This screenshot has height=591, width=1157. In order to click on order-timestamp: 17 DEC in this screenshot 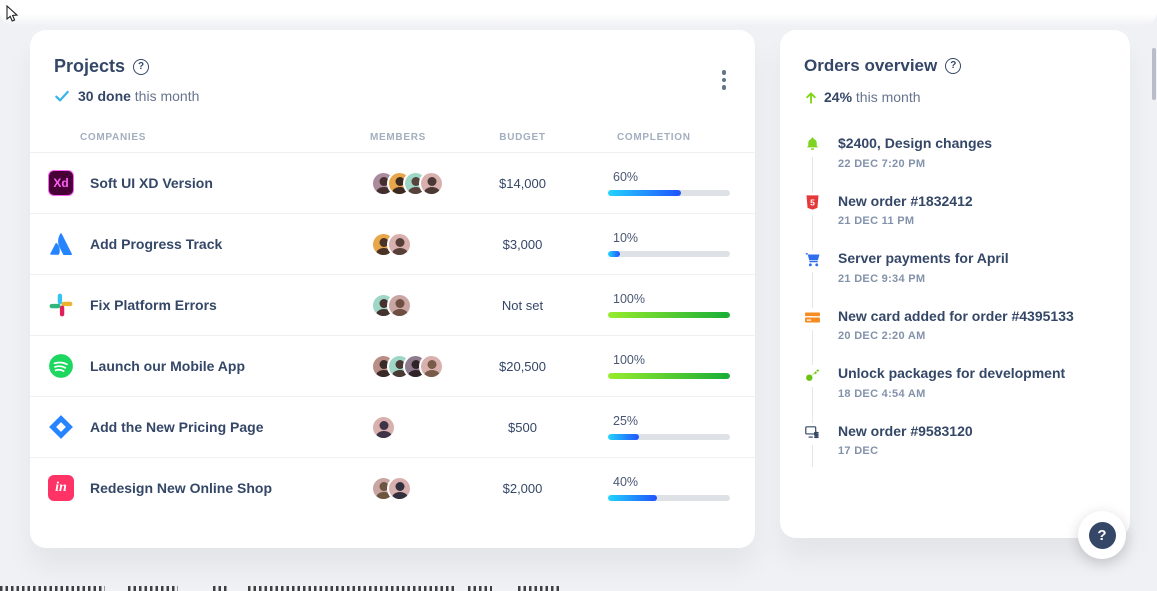, I will do `click(858, 451)`.